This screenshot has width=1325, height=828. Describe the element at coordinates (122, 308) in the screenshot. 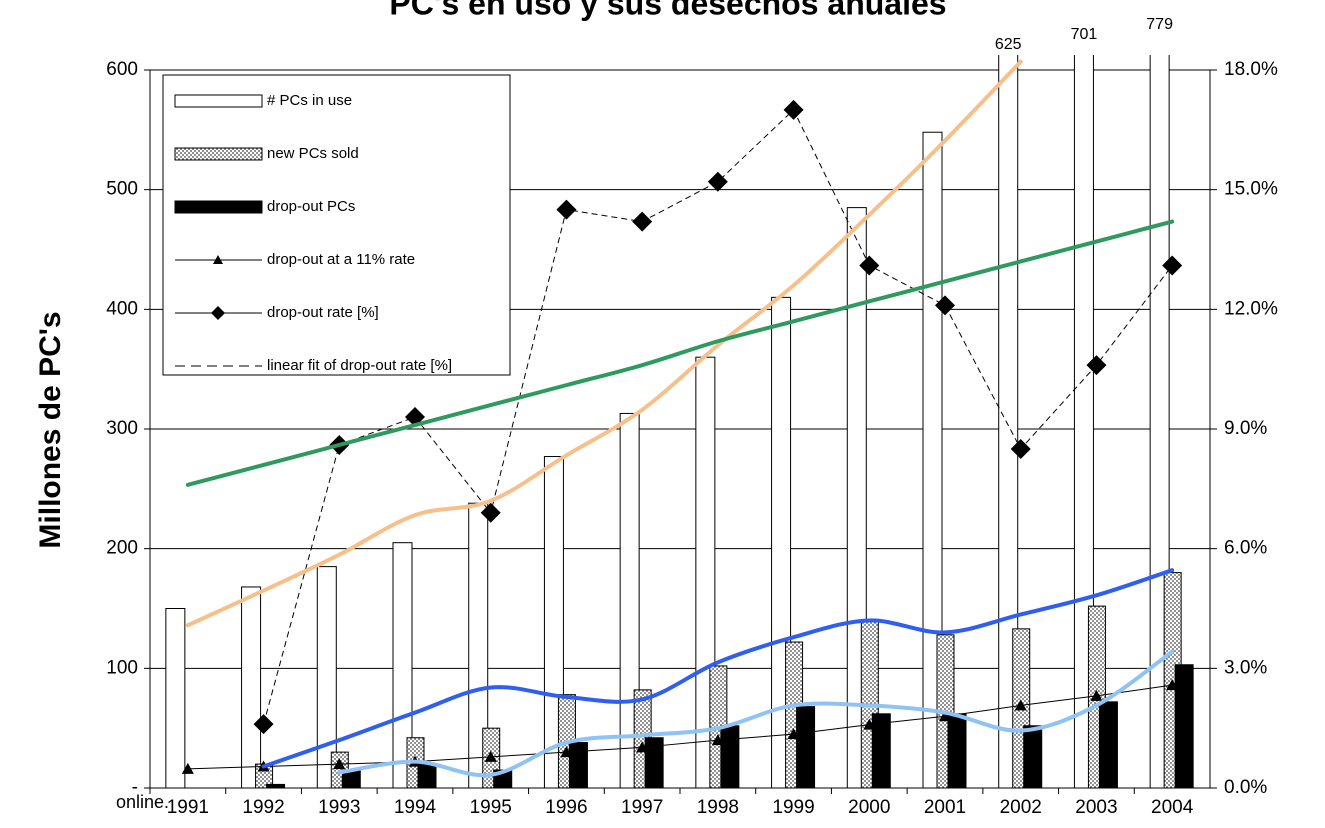

I see `y-tick-label: 400` at that location.